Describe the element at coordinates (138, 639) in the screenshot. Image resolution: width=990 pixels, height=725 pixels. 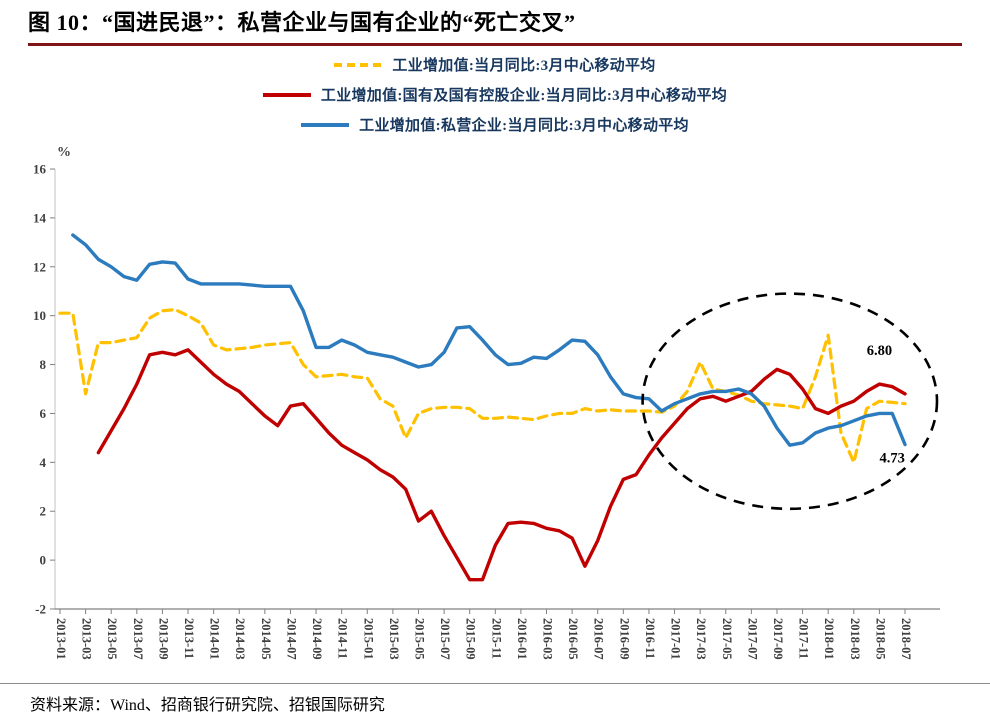
I see `x-tick-label: 2013-07` at that location.